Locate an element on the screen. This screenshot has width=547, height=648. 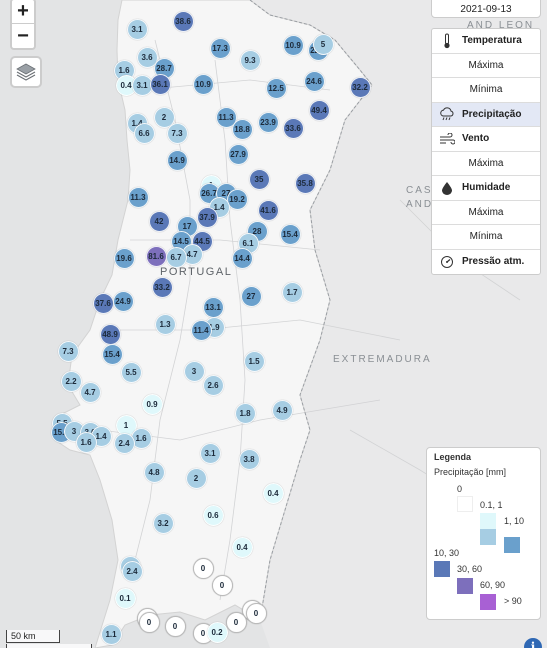
station-marker: 0.6 is located at coordinates (213, 515).